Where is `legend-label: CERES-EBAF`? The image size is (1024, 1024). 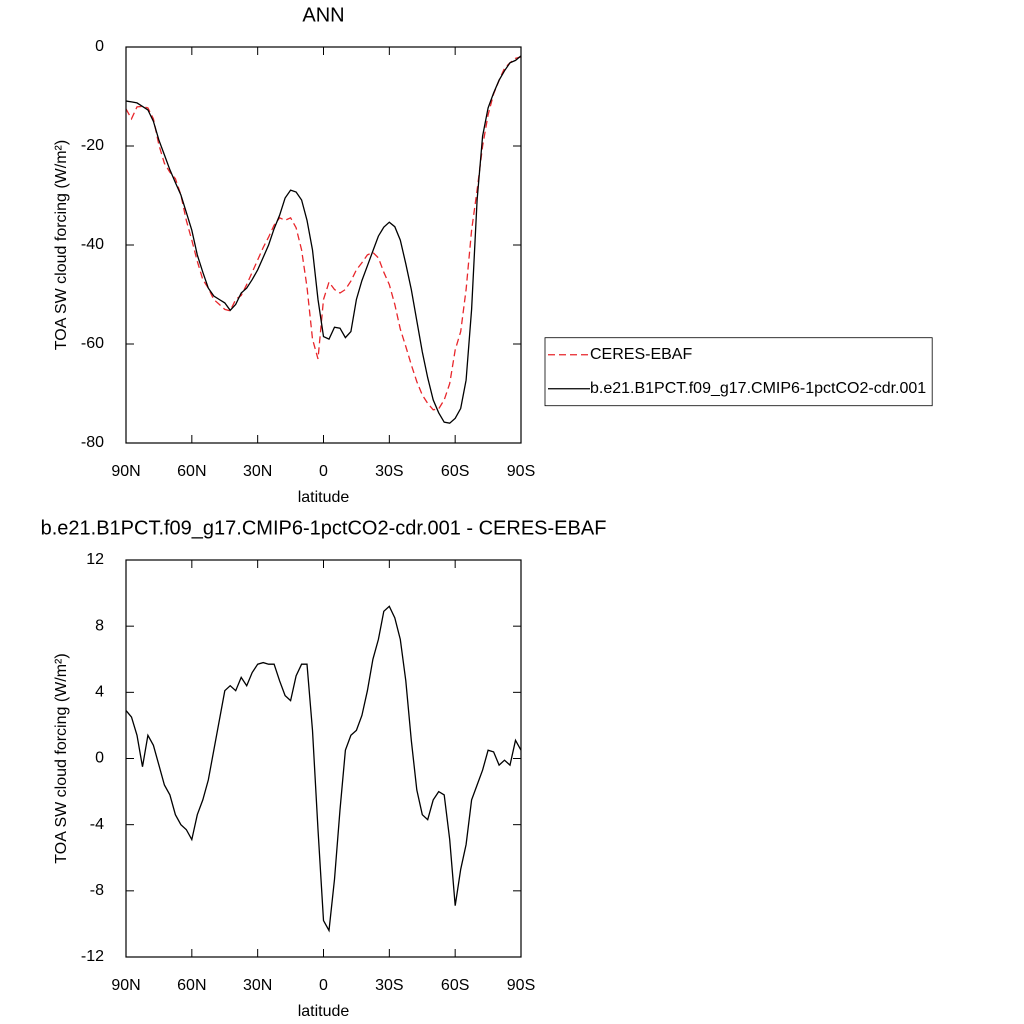
legend-label: CERES-EBAF is located at coordinates (641, 354).